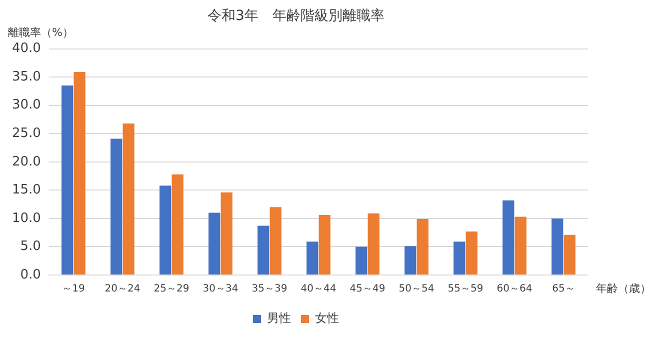 The image size is (650, 339). What do you see at coordinates (623, 288) in the screenshot?
I see `x-axis-title: 年齢（歳）` at bounding box center [623, 288].